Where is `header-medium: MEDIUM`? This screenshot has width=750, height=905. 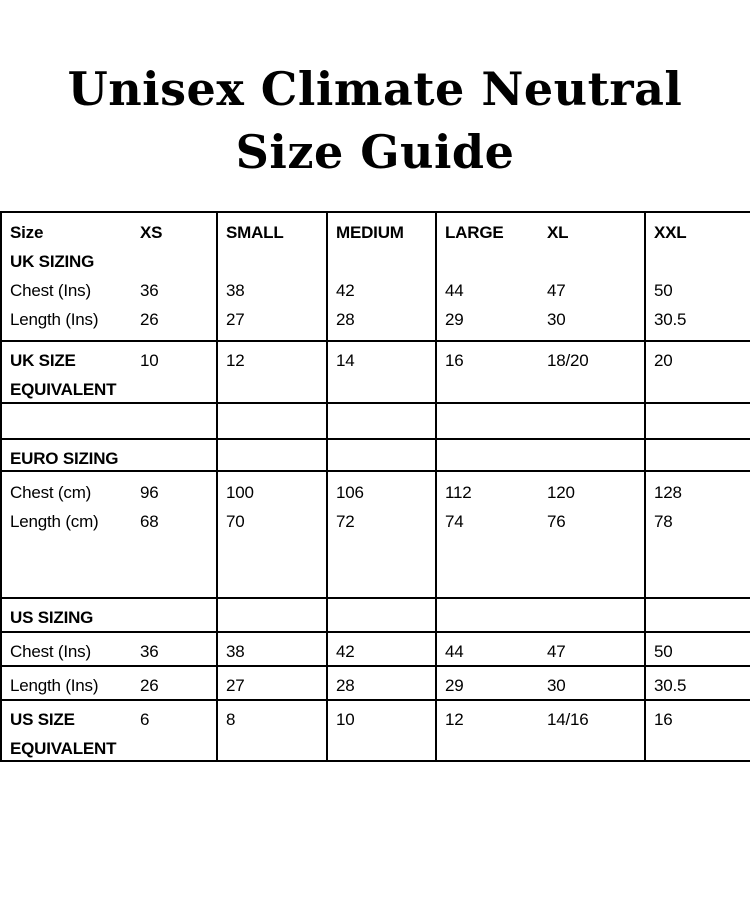 header-medium: MEDIUM is located at coordinates (370, 232).